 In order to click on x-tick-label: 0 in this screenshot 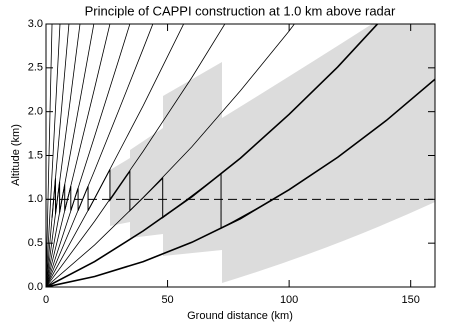, I will do `click(46, 300)`.